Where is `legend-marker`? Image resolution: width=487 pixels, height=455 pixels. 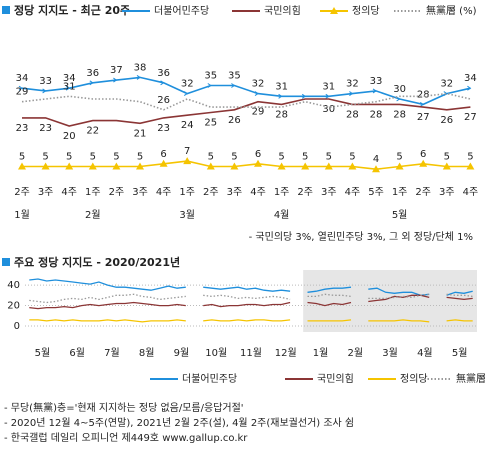
legend-marker is located at coordinates (334, 10).